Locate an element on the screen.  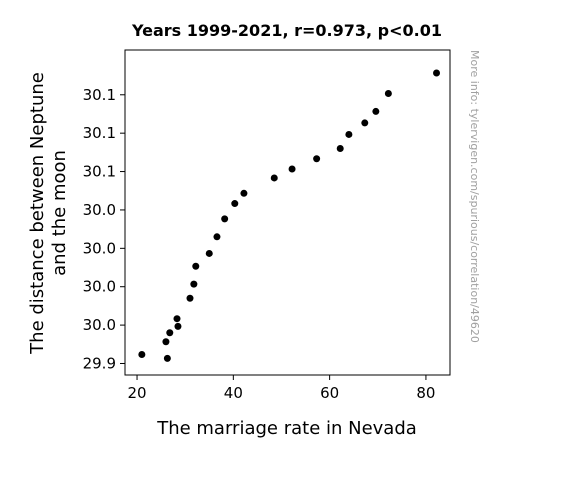
y-axis-label-line-2: and the moon is located at coordinates (59, 213).